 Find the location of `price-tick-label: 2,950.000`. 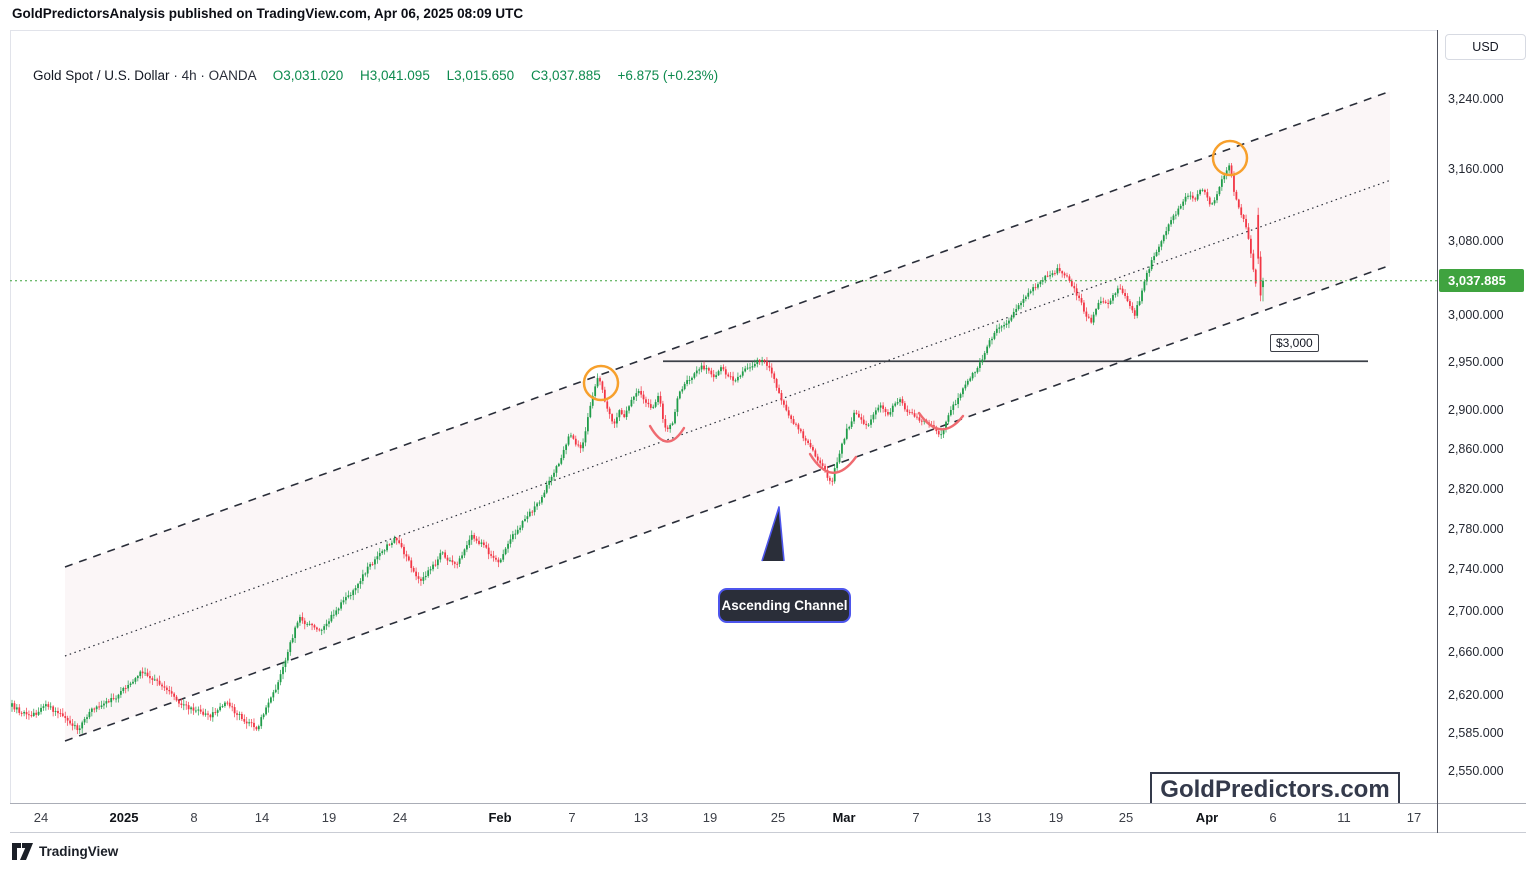

price-tick-label: 2,950.000 is located at coordinates (1476, 362).